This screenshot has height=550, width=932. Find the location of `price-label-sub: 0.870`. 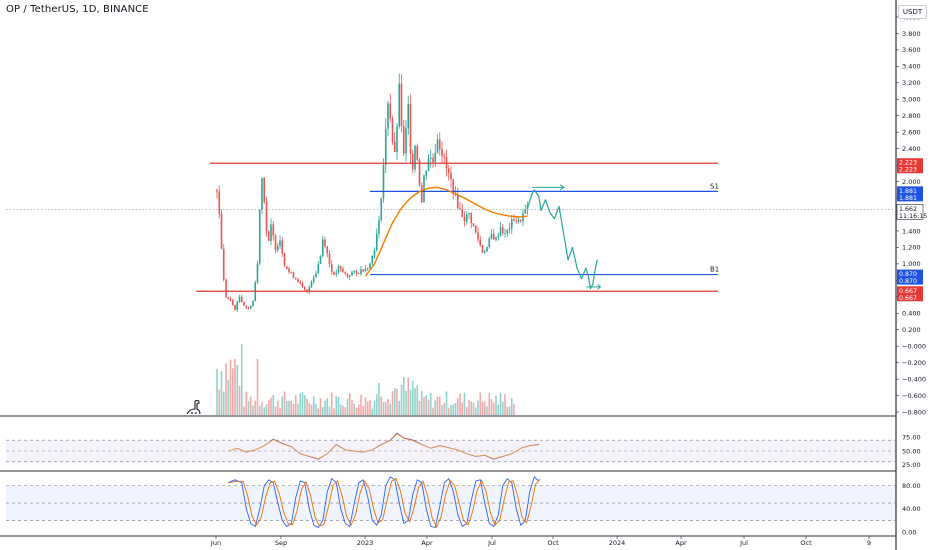

price-label-sub: 0.870 is located at coordinates (908, 281).